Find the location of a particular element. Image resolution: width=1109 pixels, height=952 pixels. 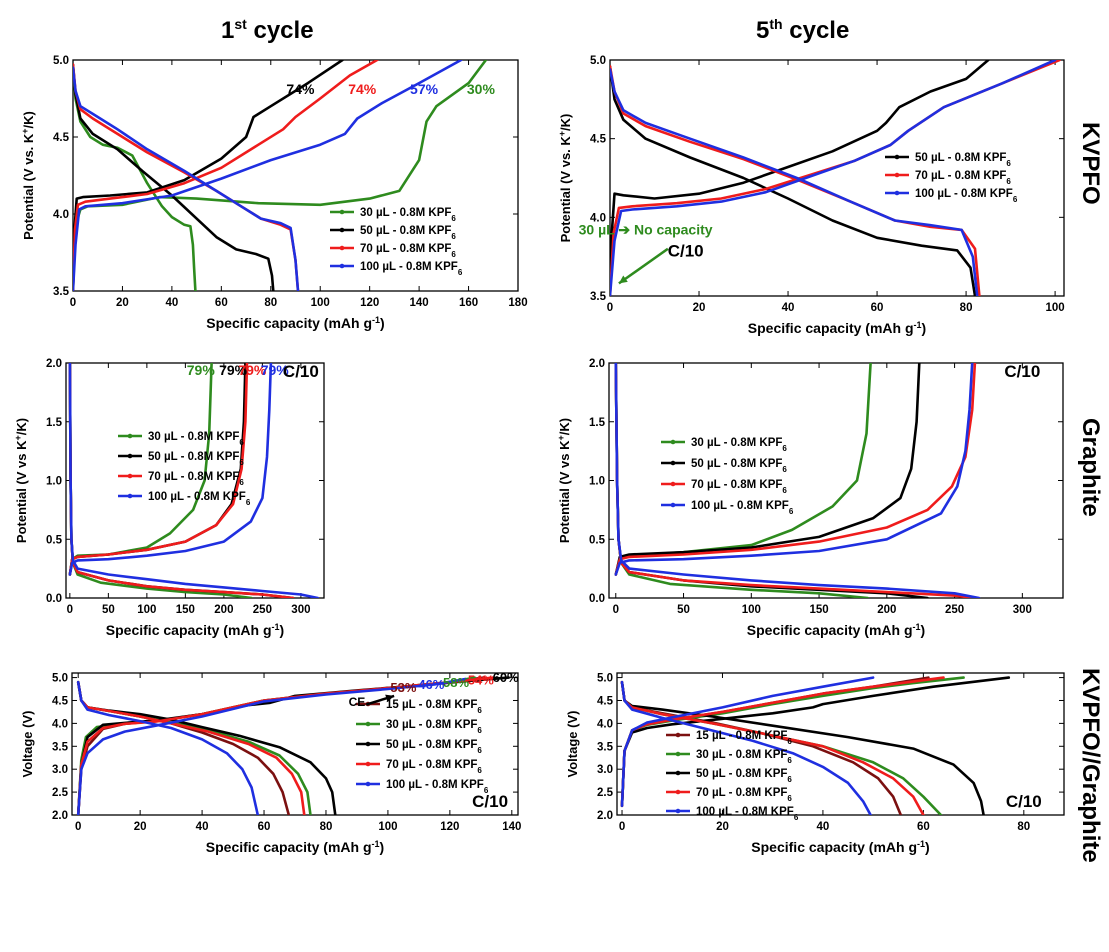

x-tick-label: 160 is located at coordinates (468, 303).